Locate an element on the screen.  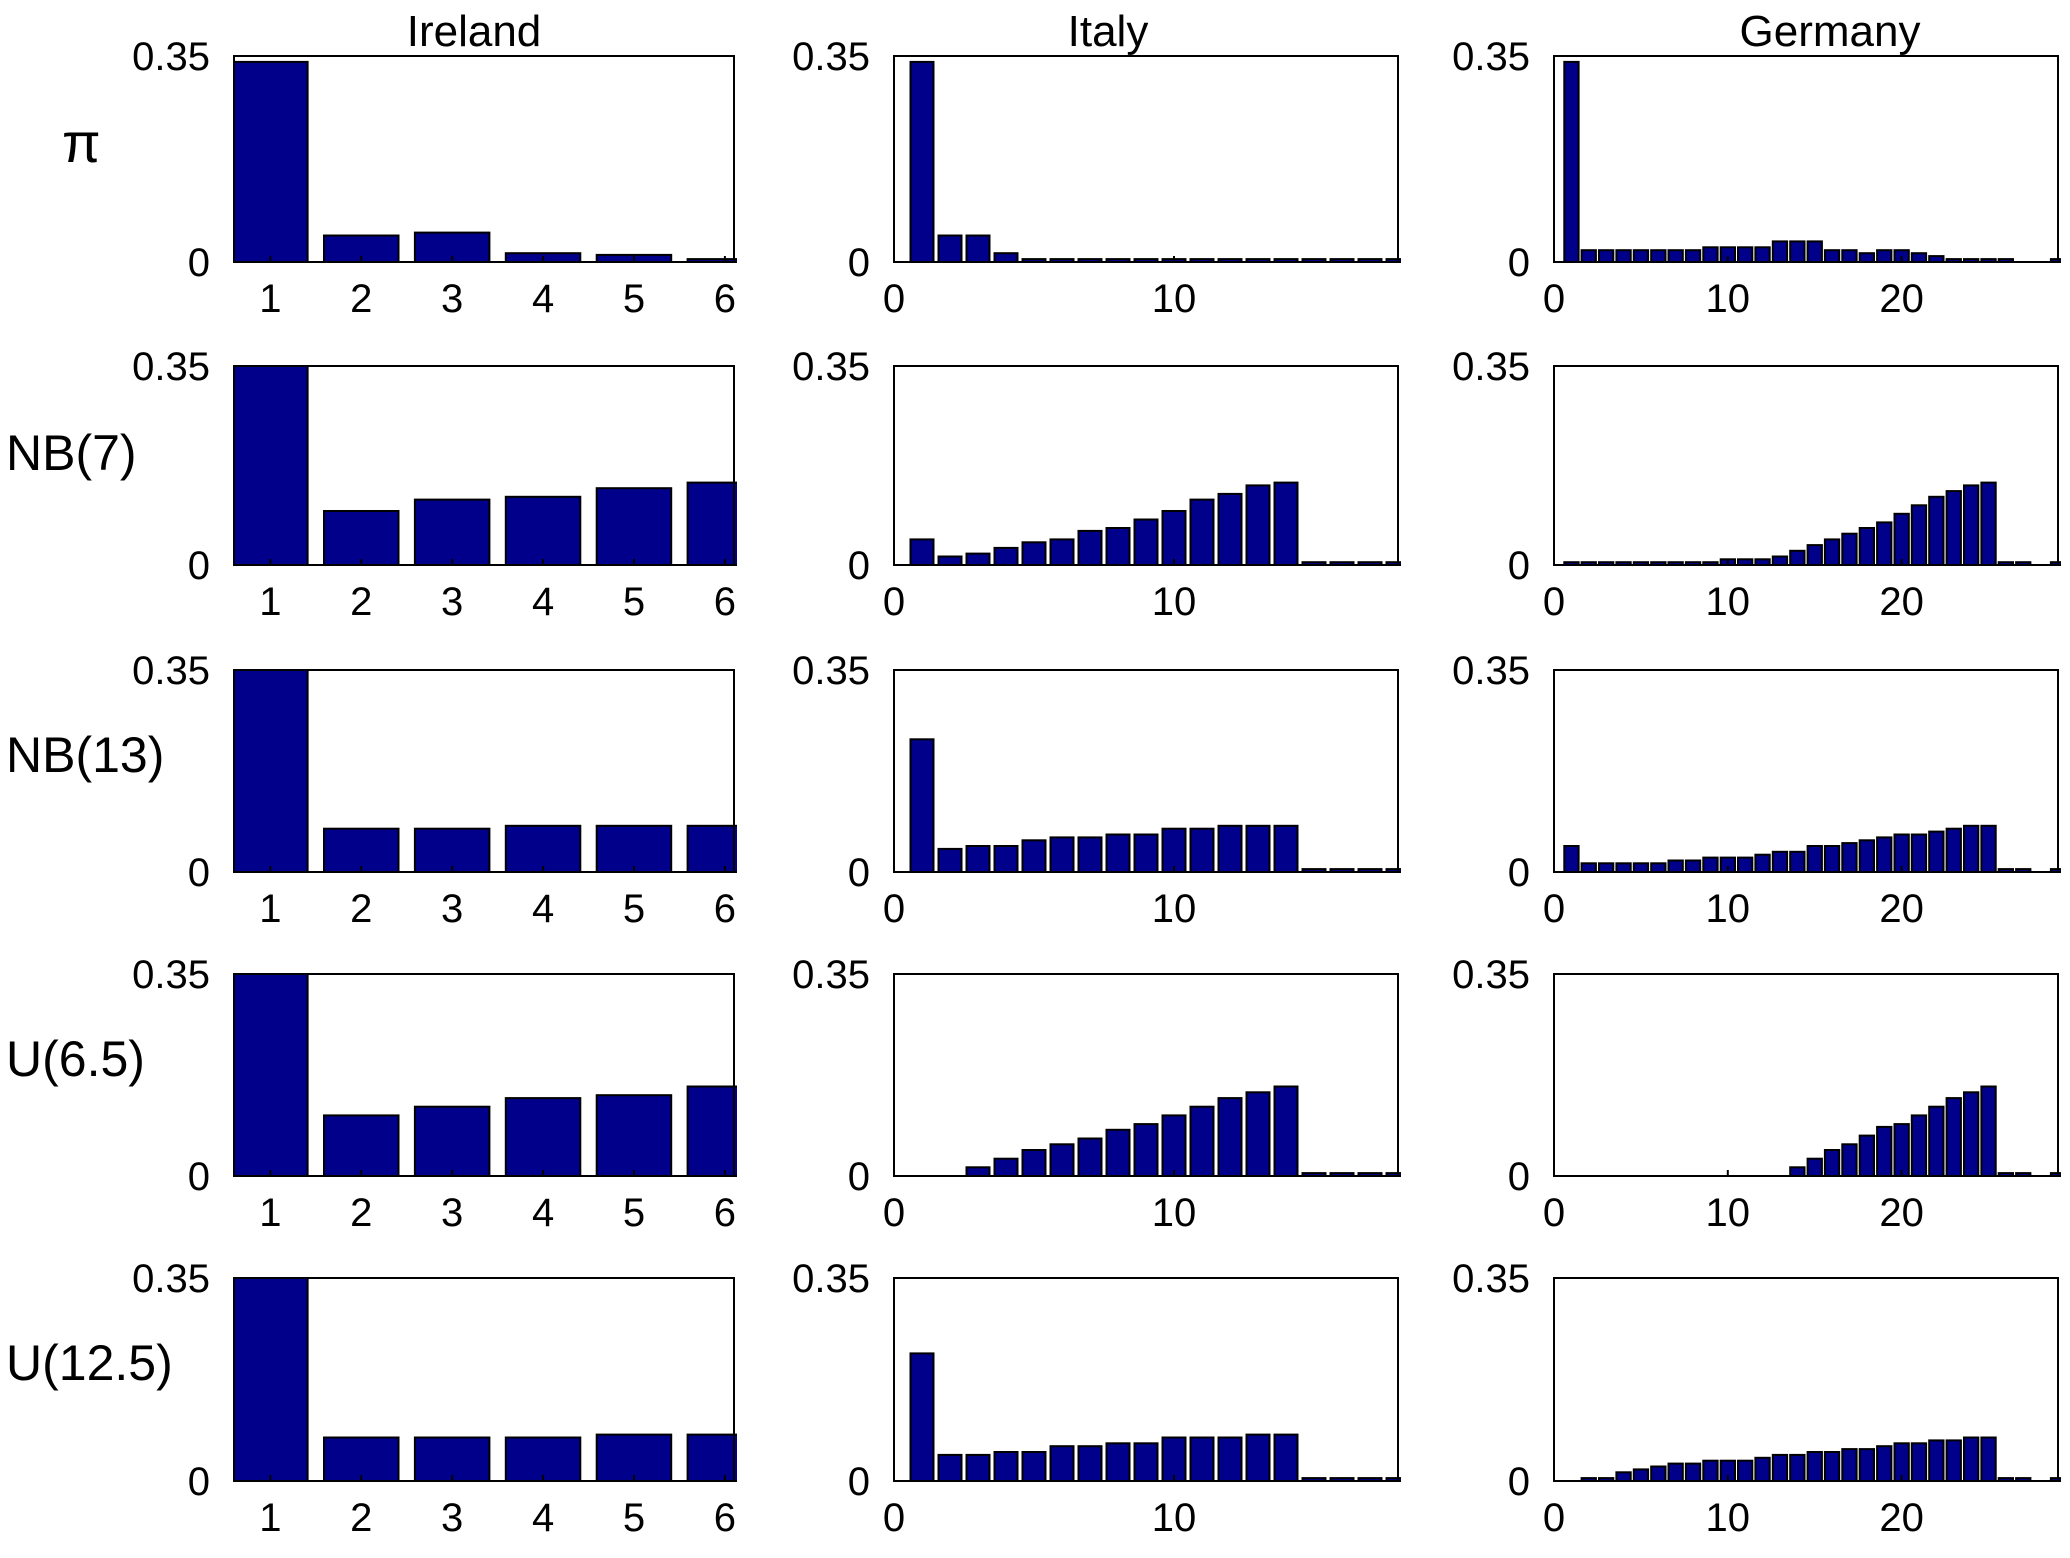
x-tick-label: 10 is located at coordinates (1174, 299).